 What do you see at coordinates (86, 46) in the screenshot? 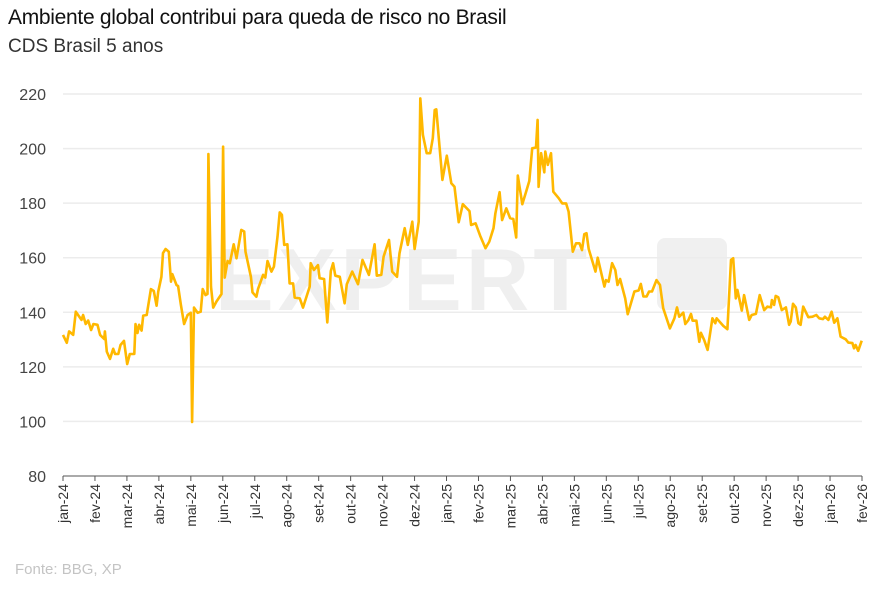
I see `chart-subtitle: CDS Brasil 5 anos` at bounding box center [86, 46].